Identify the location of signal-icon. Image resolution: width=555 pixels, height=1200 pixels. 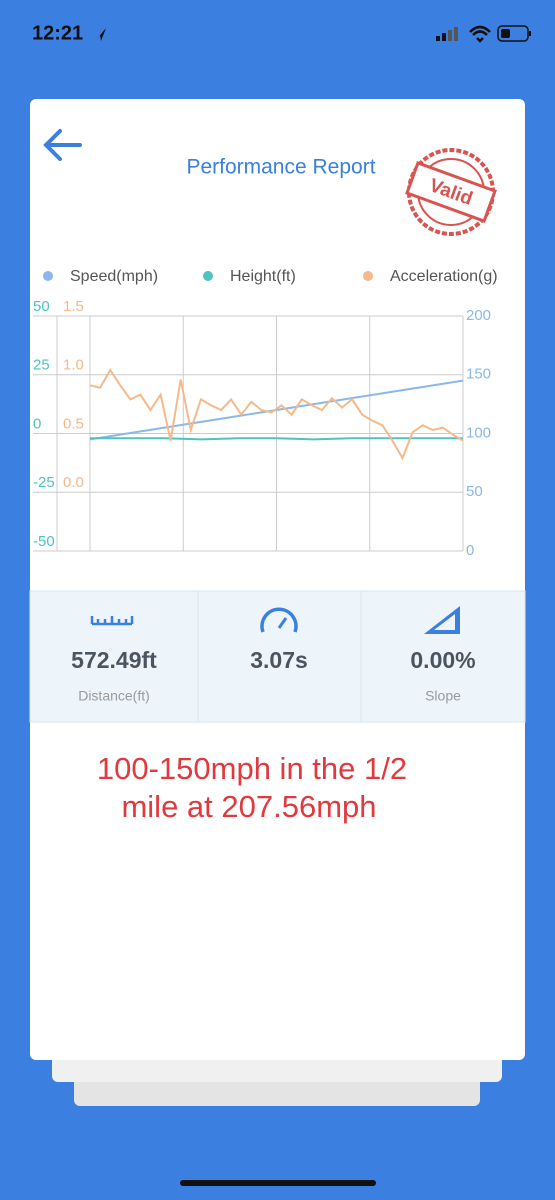
(447, 34).